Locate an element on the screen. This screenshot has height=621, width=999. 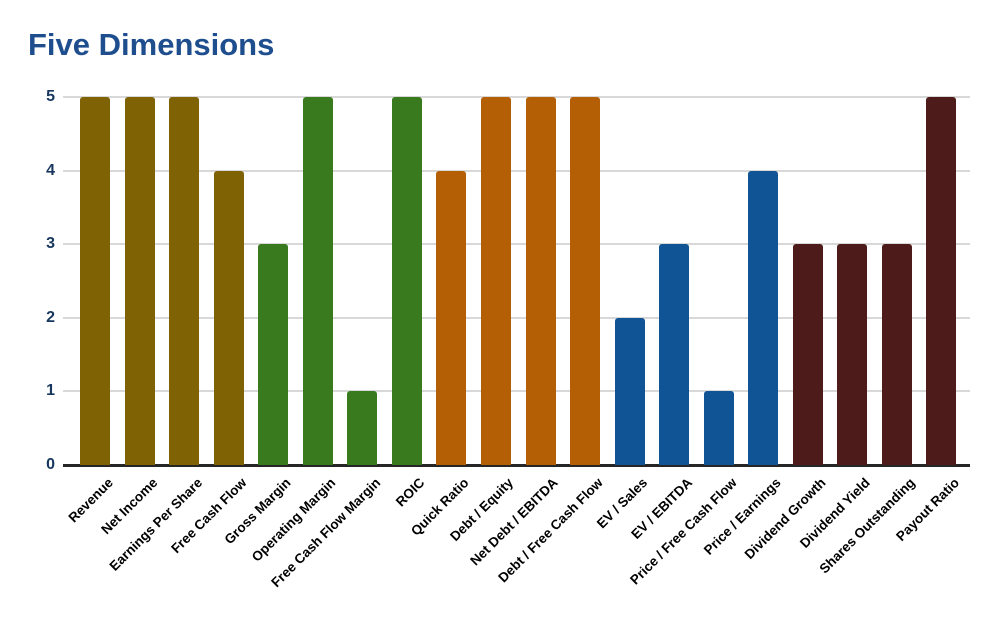
y-tick-label-3: 3 is located at coordinates (50, 244).